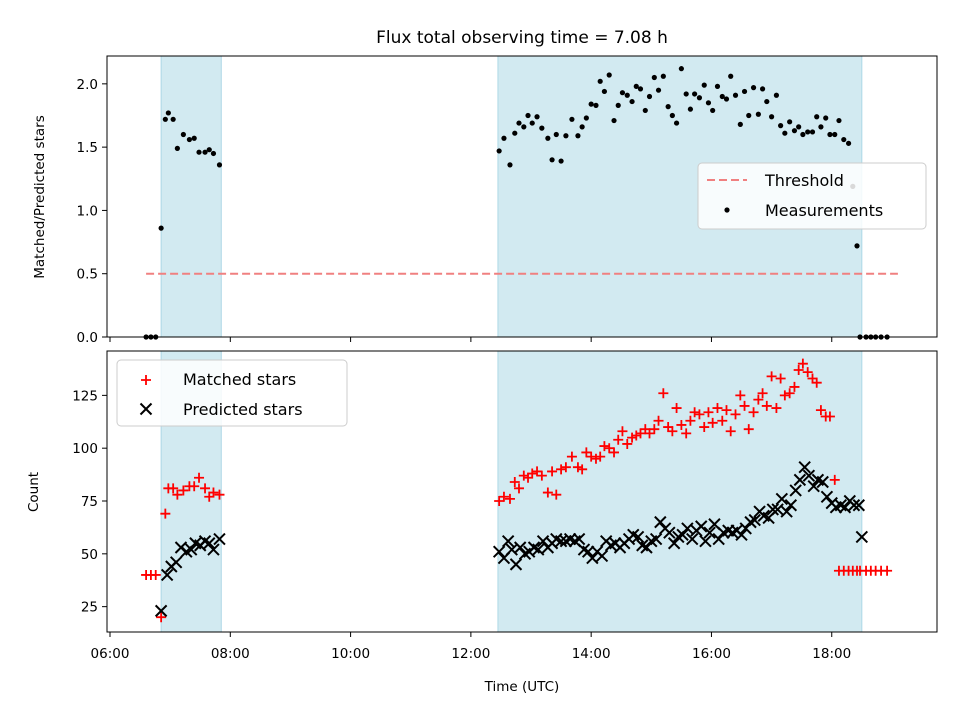 This screenshot has width=960, height=720. What do you see at coordinates (146, 380) in the screenshot?
I see `legend-matched-swatch` at bounding box center [146, 380].